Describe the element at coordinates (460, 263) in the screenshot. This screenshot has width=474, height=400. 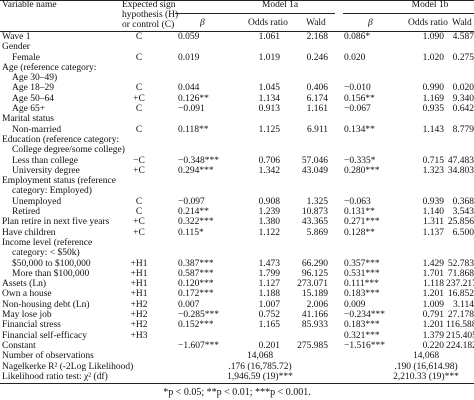
I see `model-1b-wald: 52.783` at that location.